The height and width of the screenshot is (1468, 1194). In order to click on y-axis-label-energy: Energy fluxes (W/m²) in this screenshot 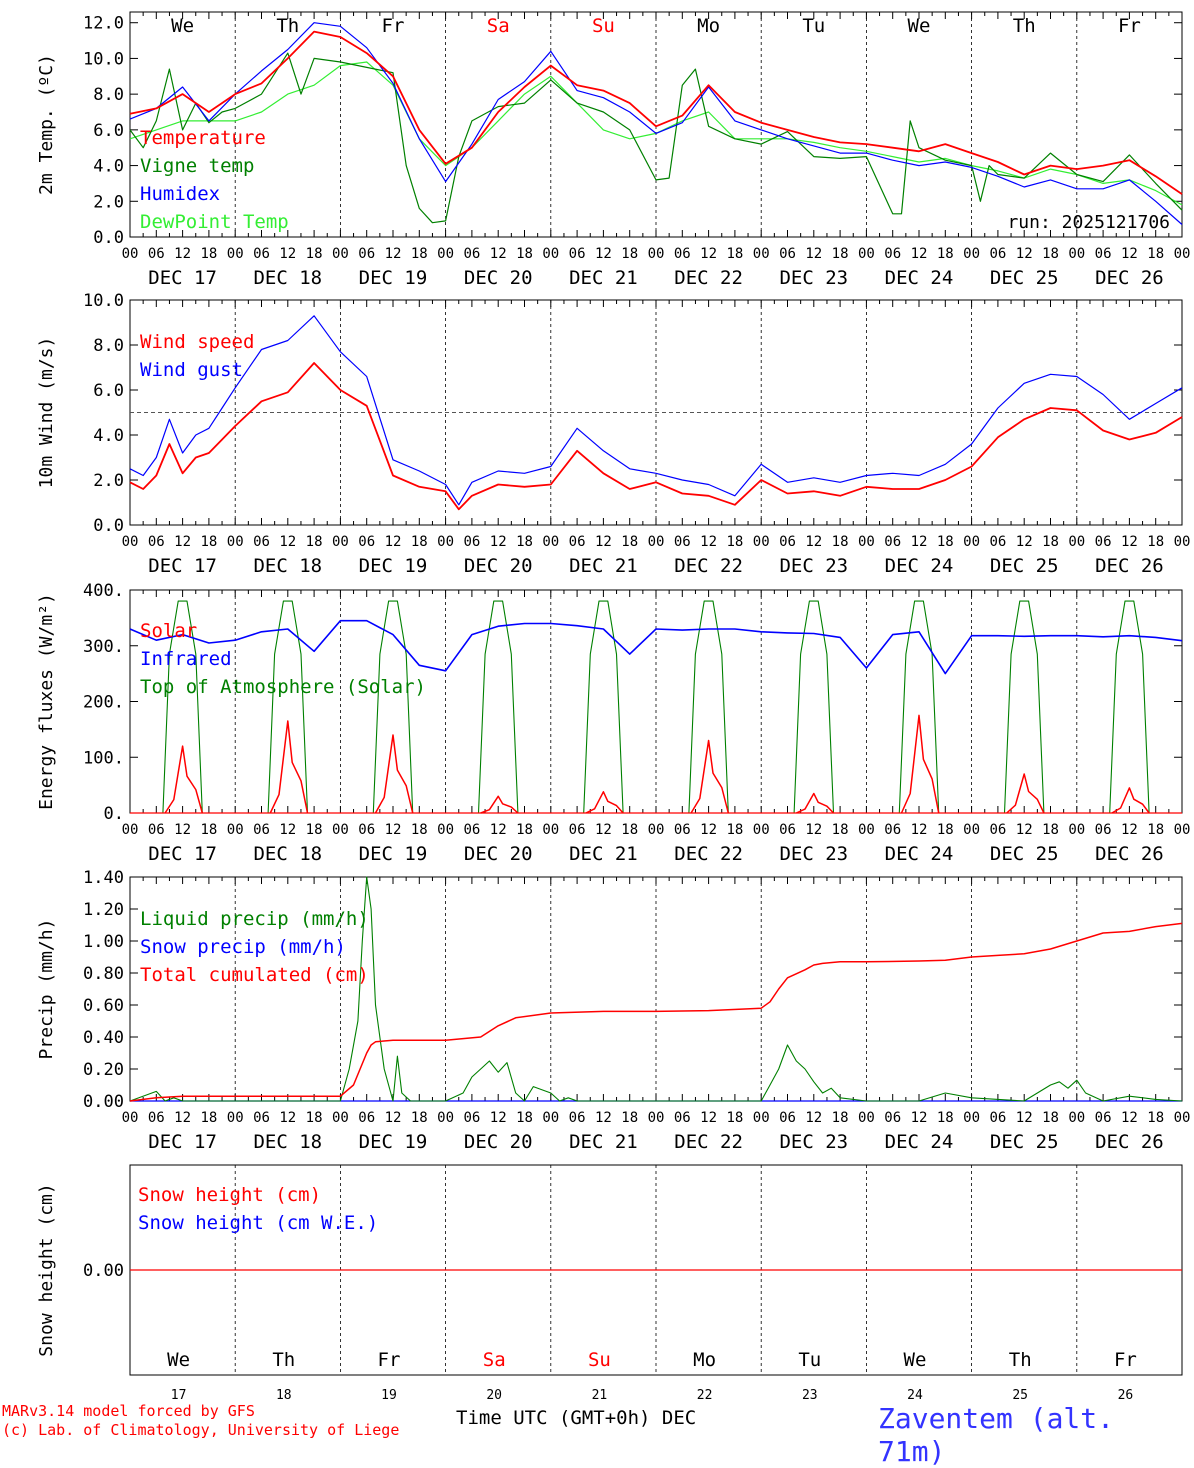, I will do `click(46, 701)`.